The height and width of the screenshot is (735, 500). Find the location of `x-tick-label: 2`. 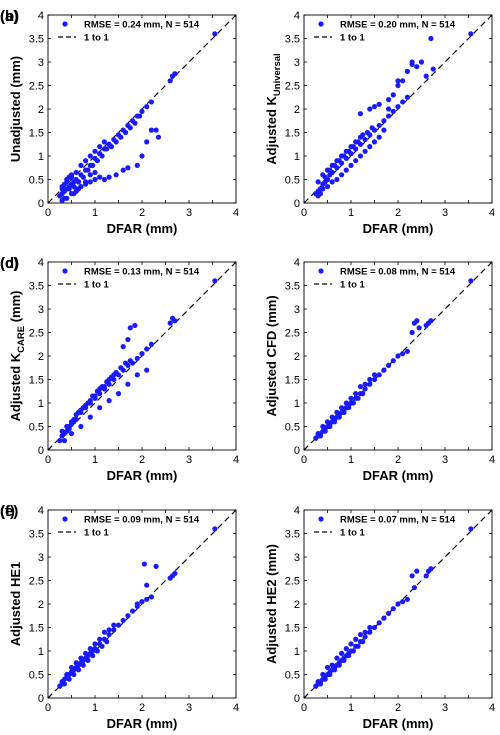

x-tick-label: 2 is located at coordinates (142, 460).